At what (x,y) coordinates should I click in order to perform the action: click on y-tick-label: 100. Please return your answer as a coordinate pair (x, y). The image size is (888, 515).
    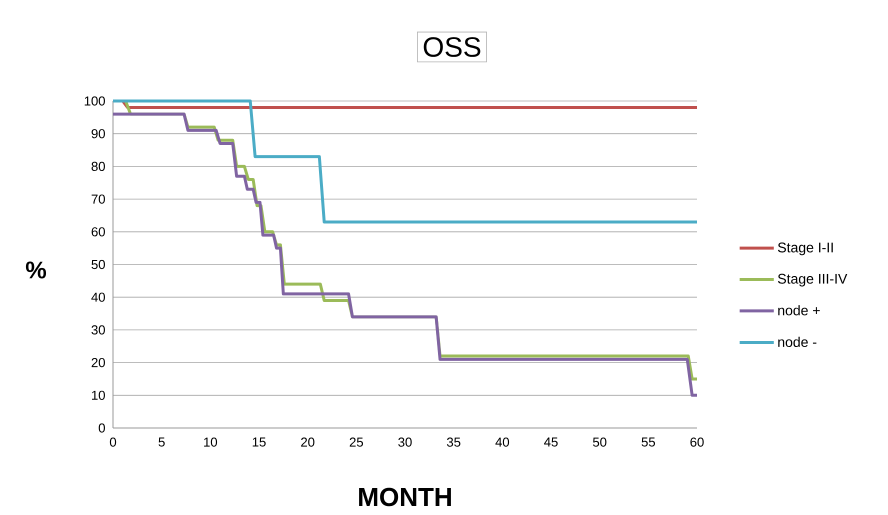
    Looking at the image, I should click on (94, 101).